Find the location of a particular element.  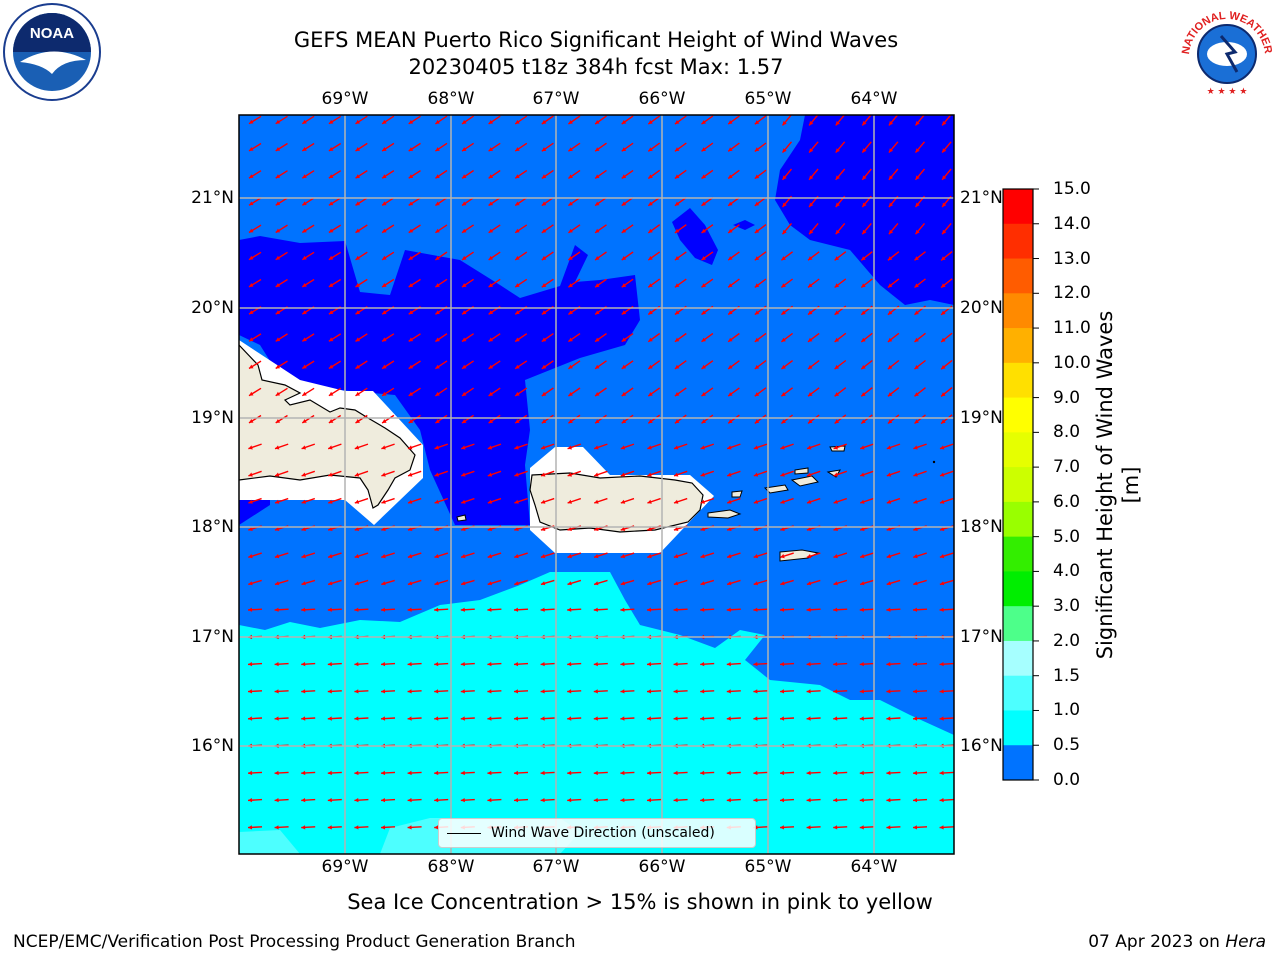

lat-label-left: 18°N is located at coordinates (212, 527).